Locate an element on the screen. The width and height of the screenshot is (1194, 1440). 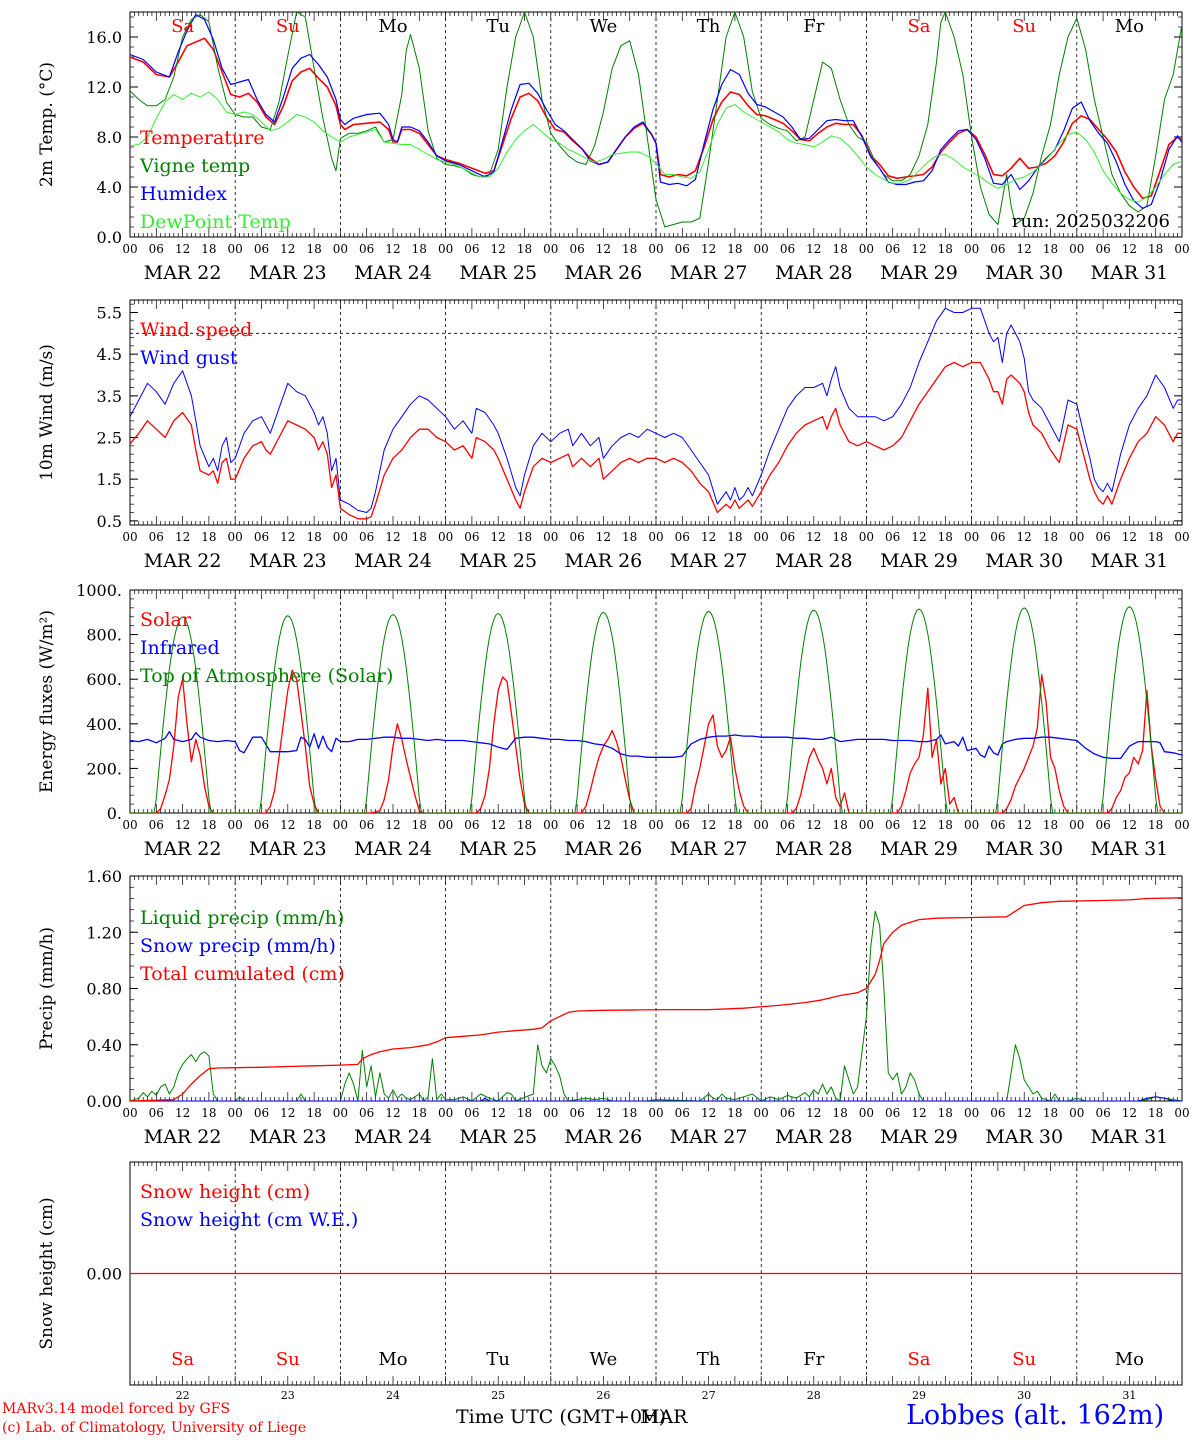
day-number-label: 31 is located at coordinates (1129, 1395).